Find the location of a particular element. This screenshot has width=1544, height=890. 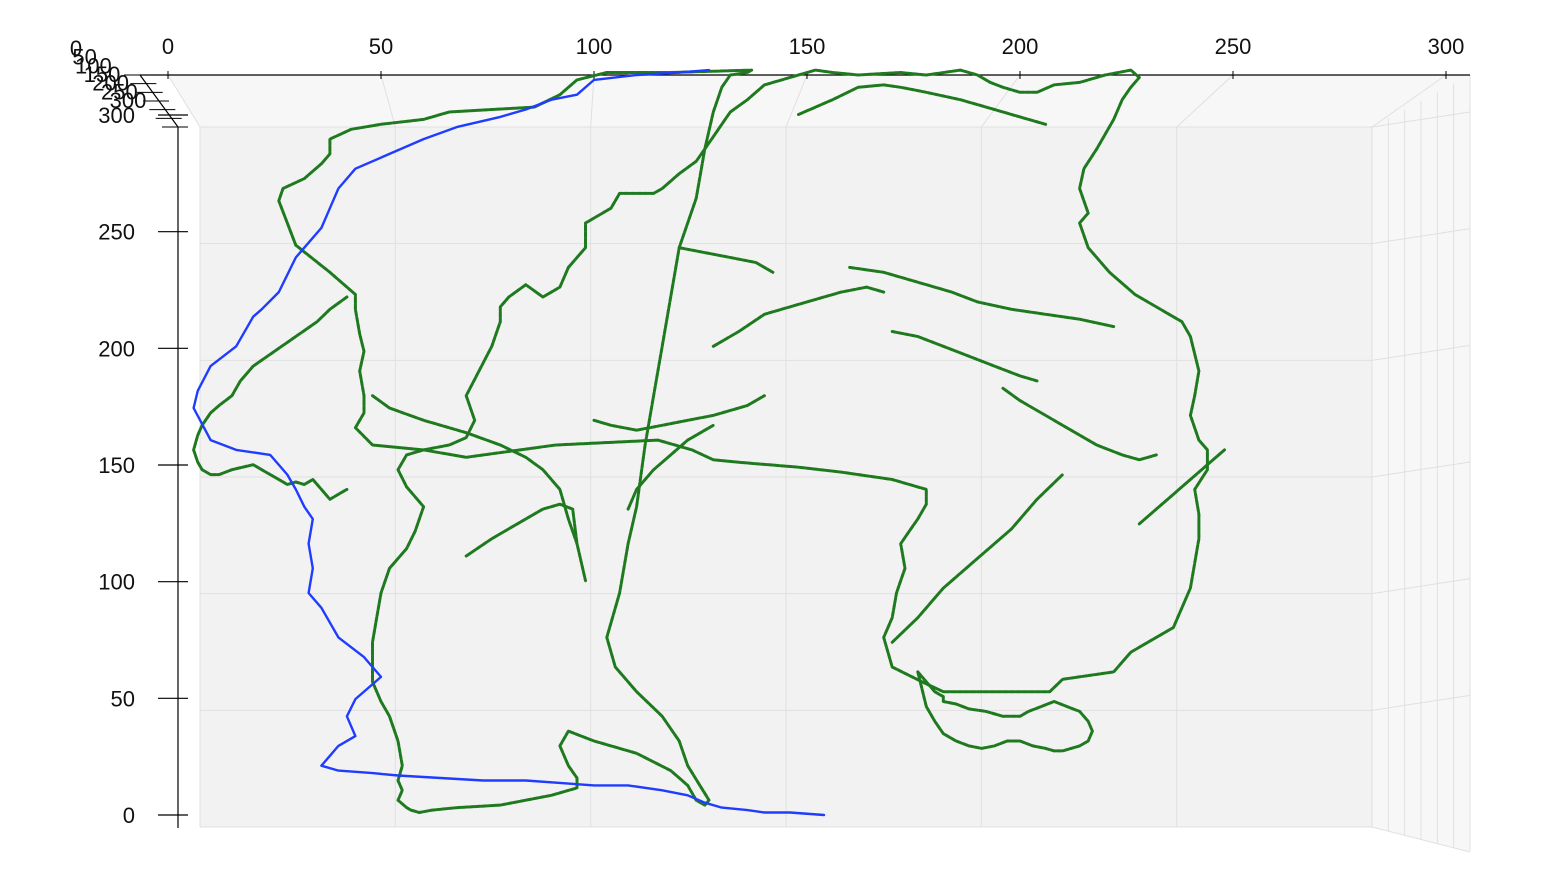

y-tick-label: 100 is located at coordinates (116, 582).